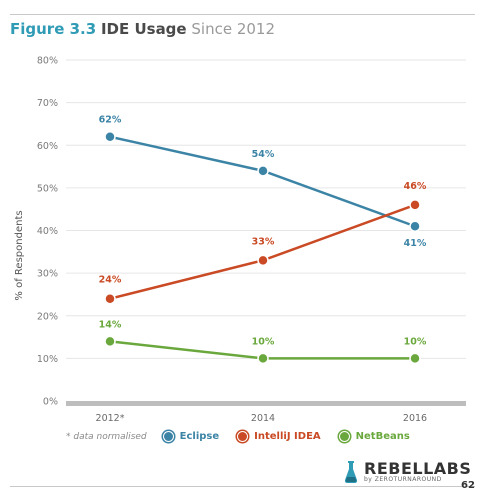 The image size is (485, 500). Describe the element at coordinates (415, 418) in the screenshot. I see `x-tick-label: 2016` at that location.